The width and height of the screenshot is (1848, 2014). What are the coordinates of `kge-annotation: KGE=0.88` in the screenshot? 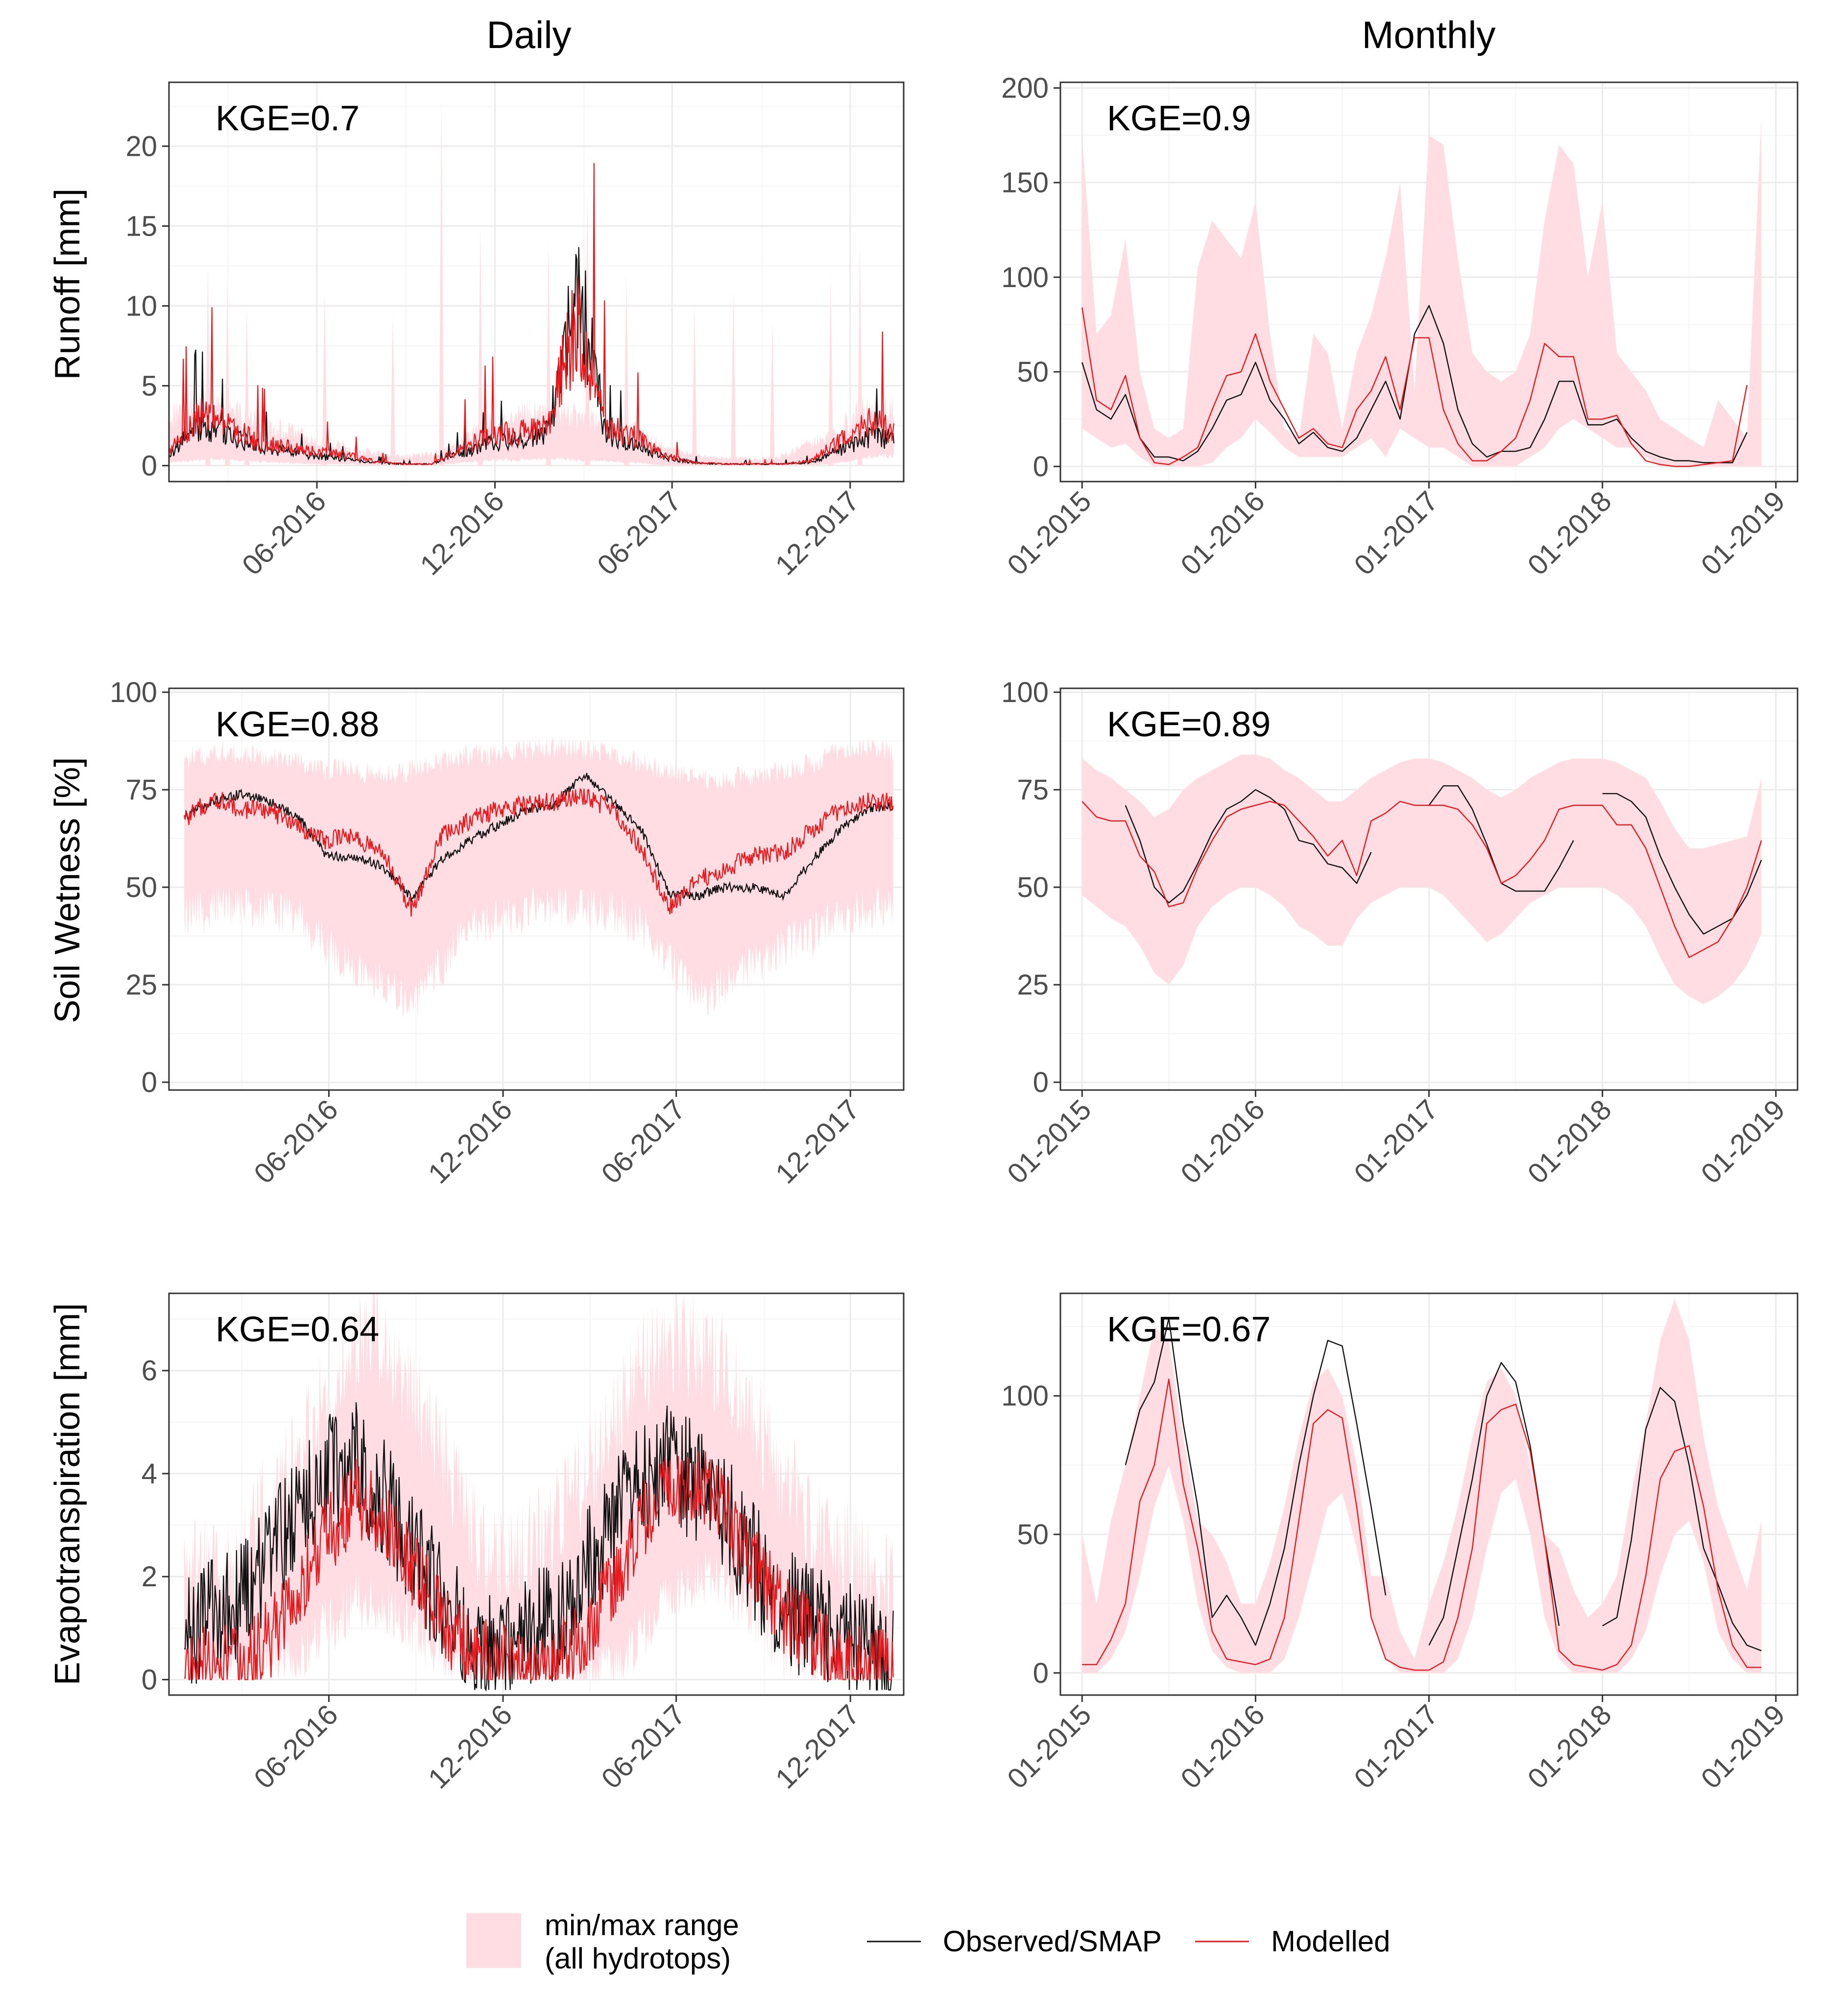 It's located at (297, 724).